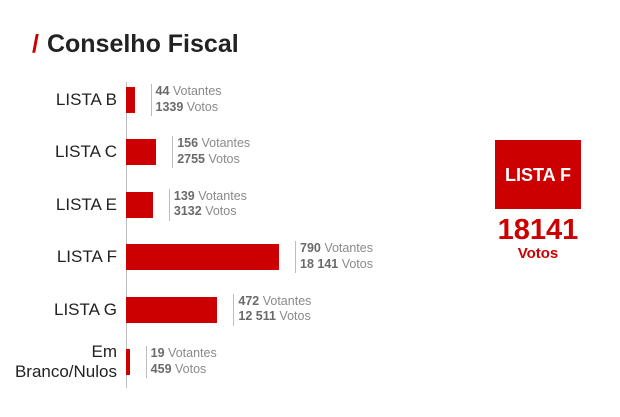 This screenshot has width=620, height=417. What do you see at coordinates (85, 152) in the screenshot?
I see `category-label: LISTA C` at bounding box center [85, 152].